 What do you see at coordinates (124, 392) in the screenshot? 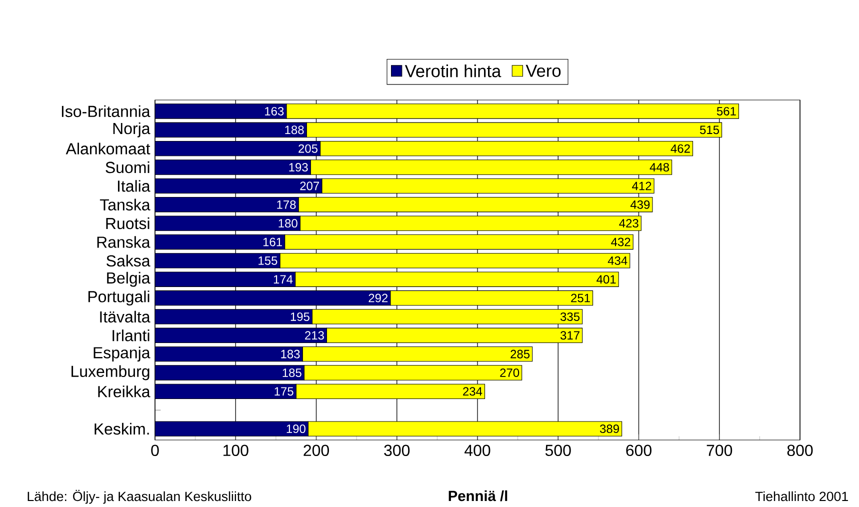
I see `y-tick-label: Kreikka` at bounding box center [124, 392].